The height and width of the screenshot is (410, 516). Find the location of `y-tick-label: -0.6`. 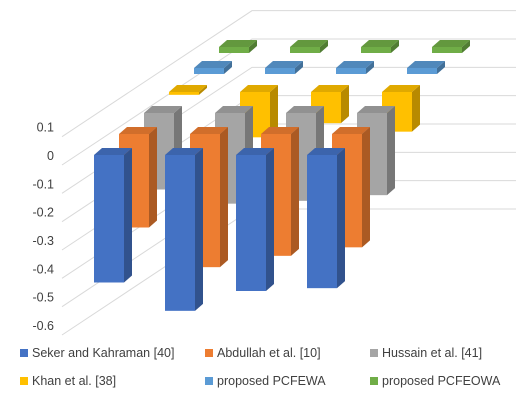

y-tick-label: -0.6 is located at coordinates (43, 326).